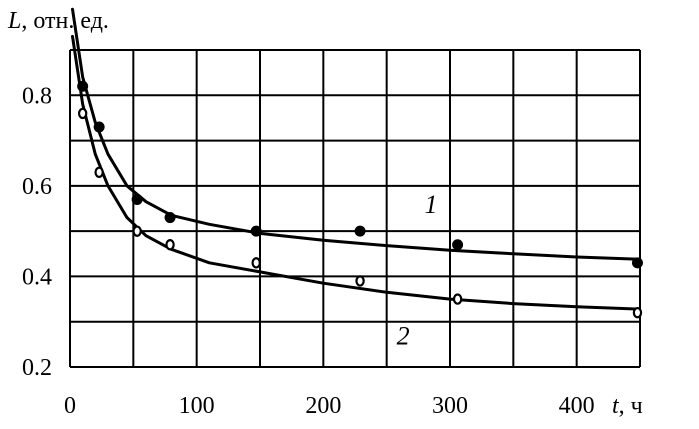 The image size is (699, 429). What do you see at coordinates (37, 277) in the screenshot?
I see `y-tick-label: 0.4` at bounding box center [37, 277].